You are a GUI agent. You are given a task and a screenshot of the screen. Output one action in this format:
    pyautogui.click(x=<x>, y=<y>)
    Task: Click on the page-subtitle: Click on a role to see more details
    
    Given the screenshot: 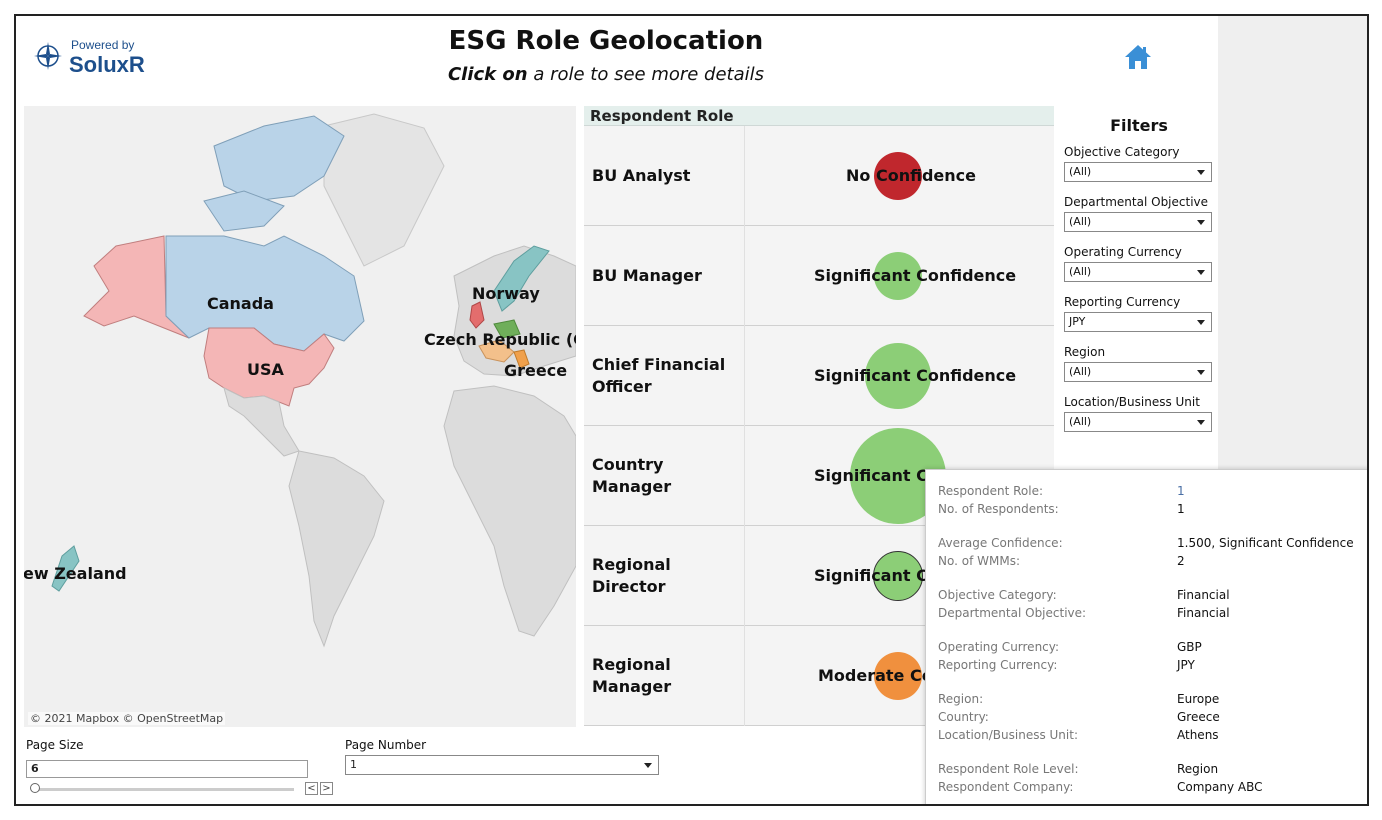 What is the action you would take?
    pyautogui.click(x=606, y=74)
    